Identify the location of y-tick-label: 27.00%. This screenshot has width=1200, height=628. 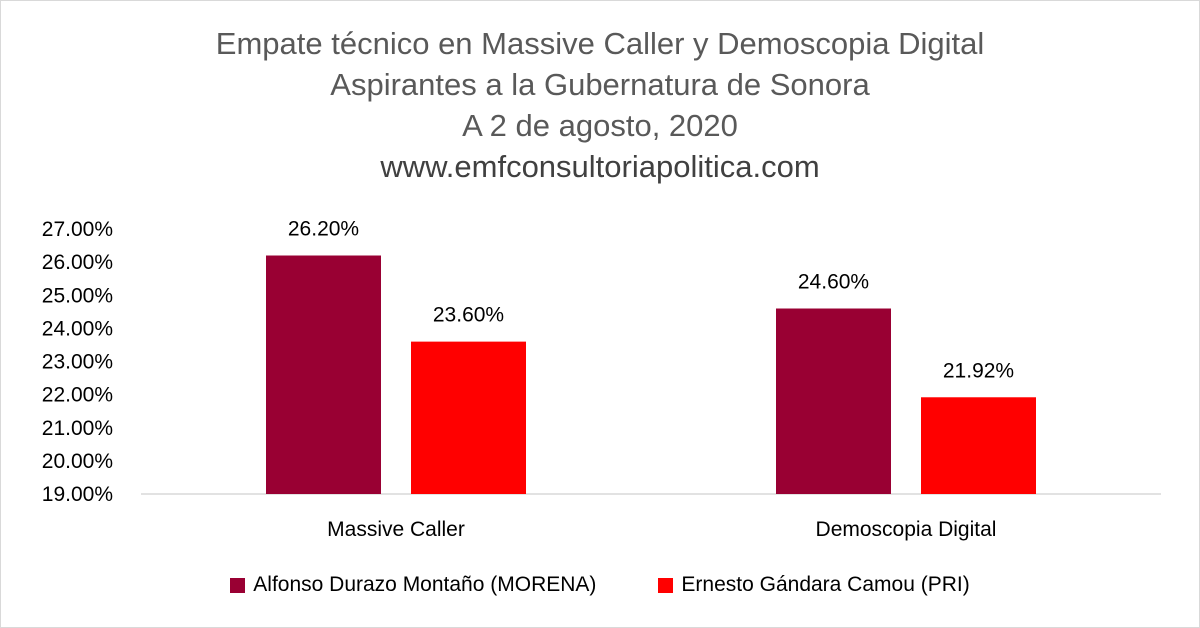
(77, 229).